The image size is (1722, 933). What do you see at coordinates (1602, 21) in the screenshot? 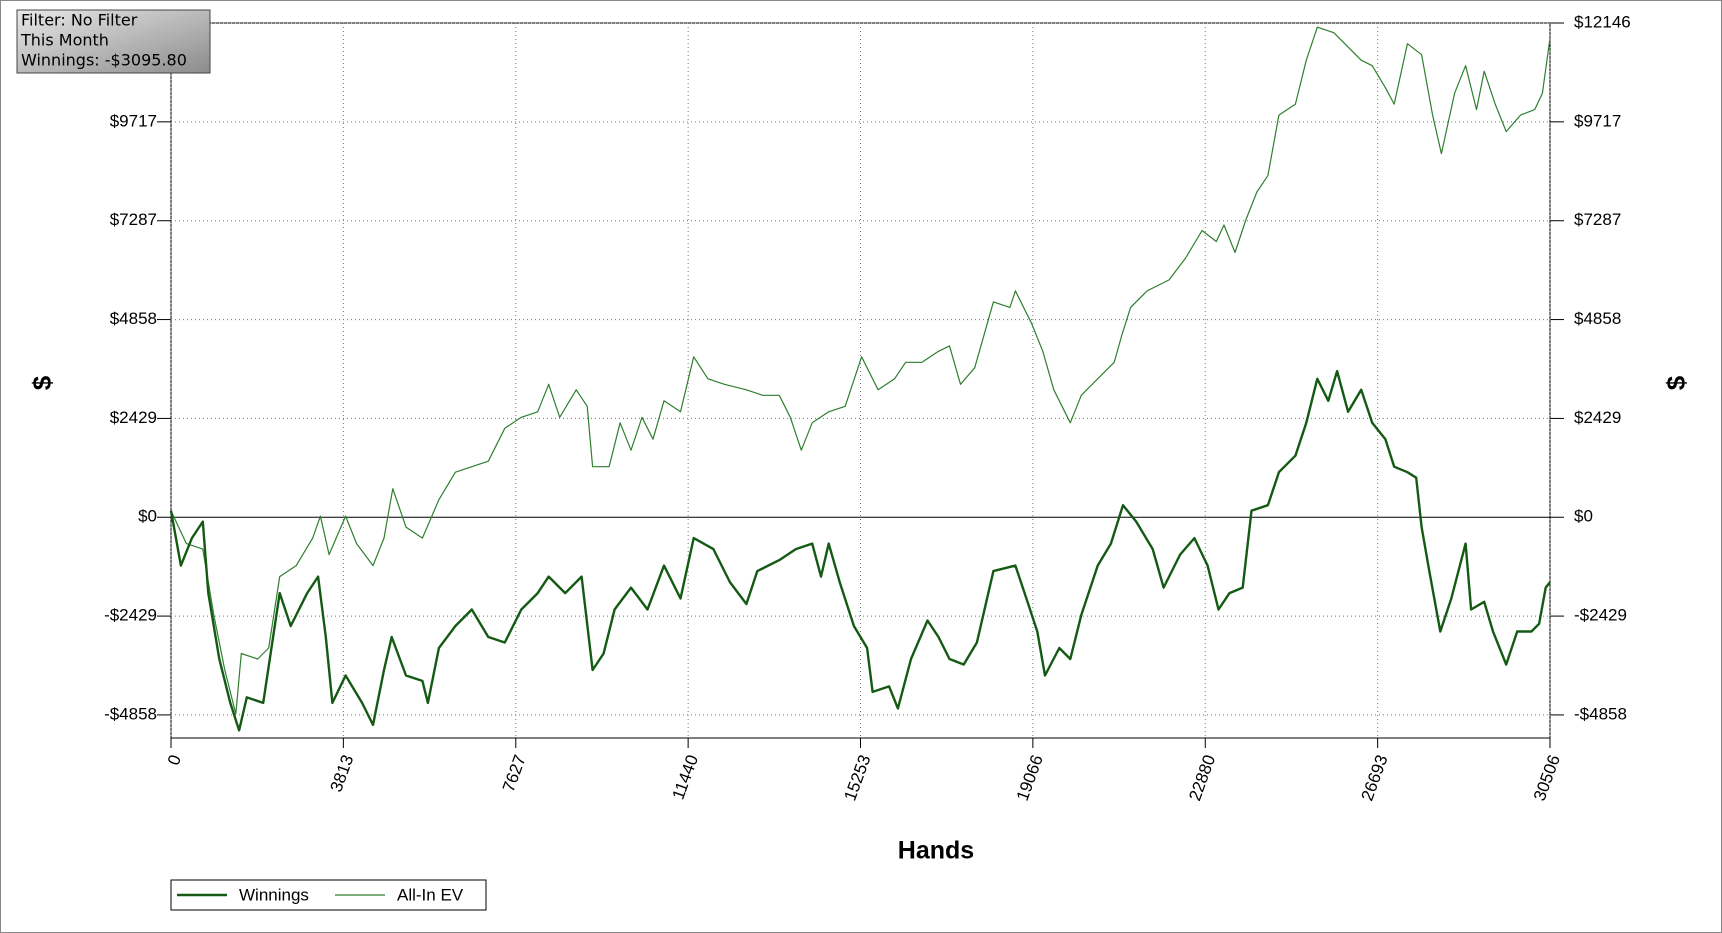
I see `y2-tick-label: $12146` at bounding box center [1602, 21].